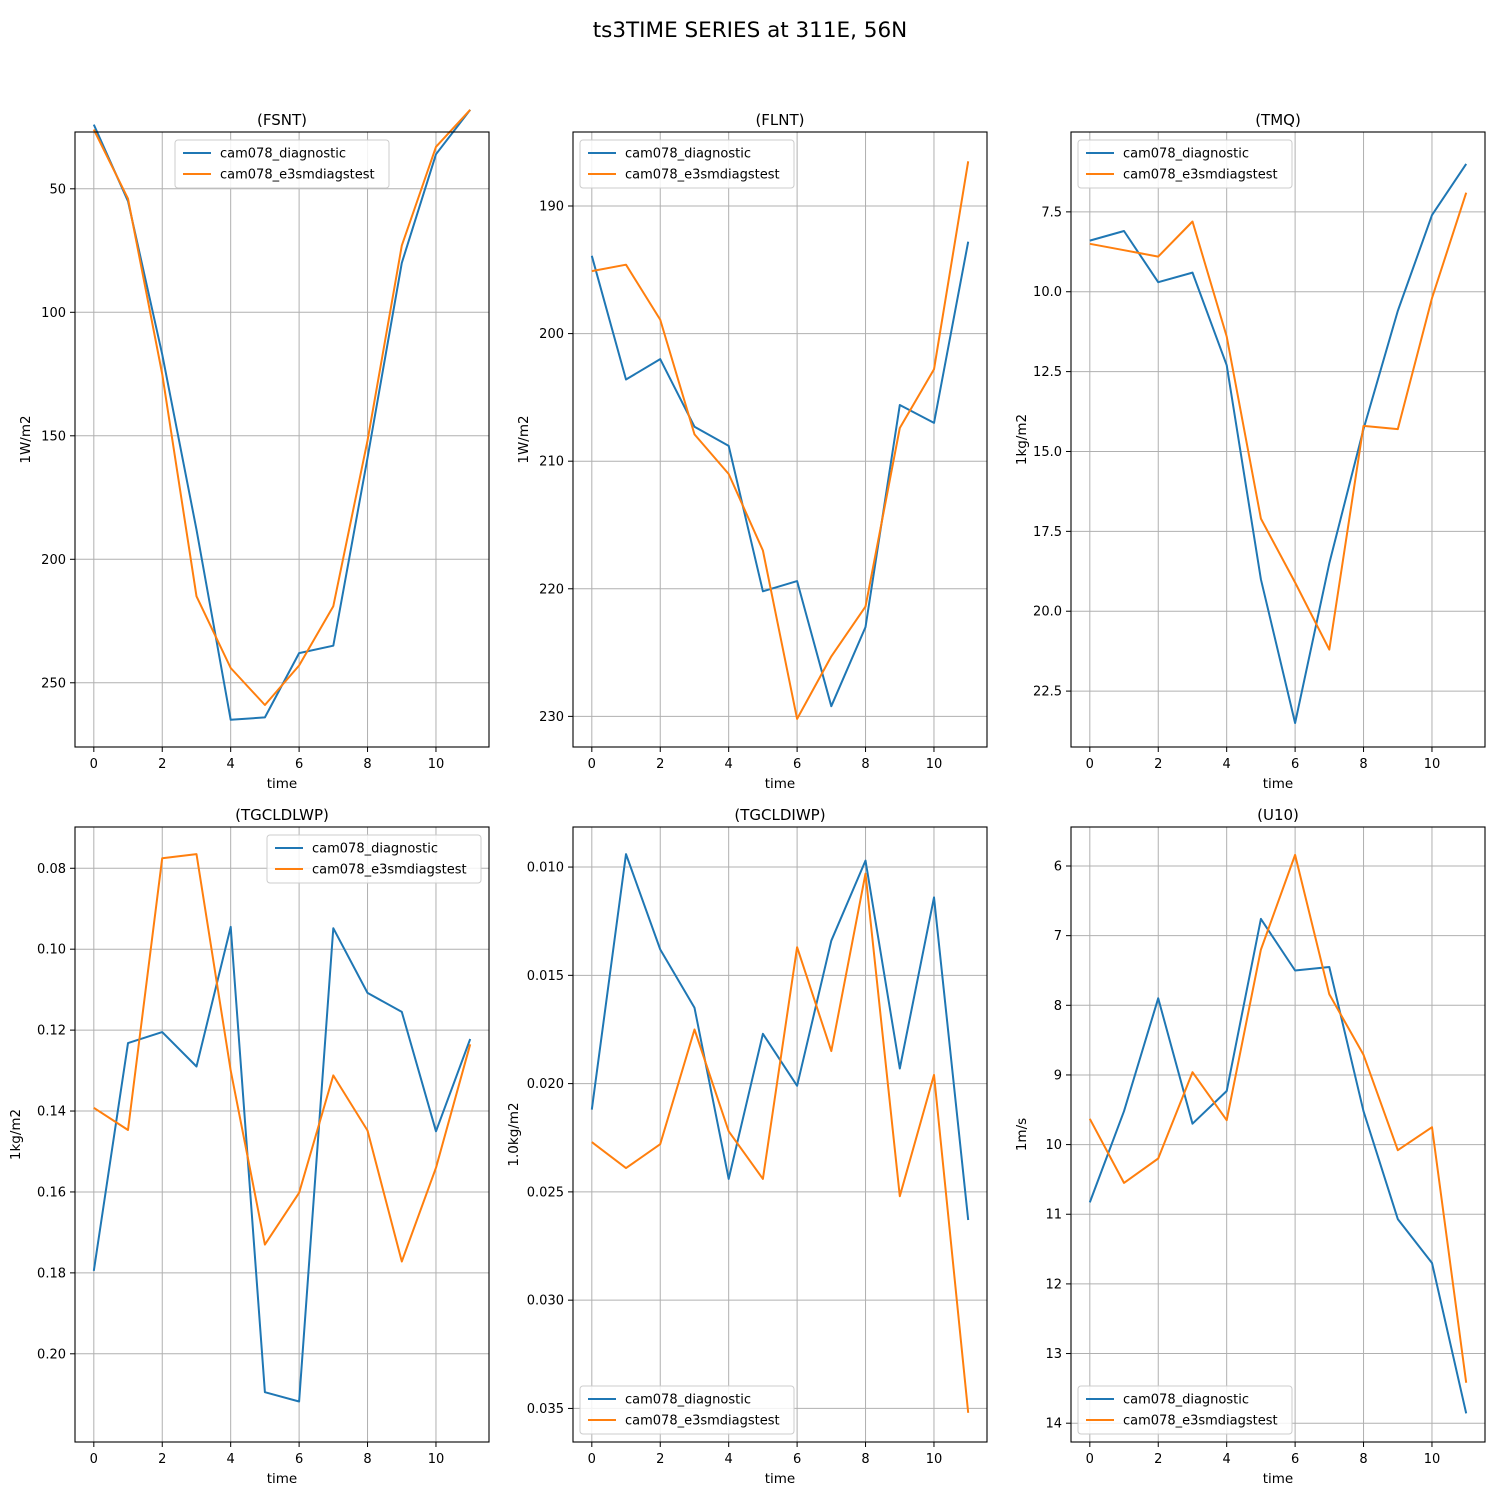 The image size is (1500, 1500). I want to click on y-tick-label: 0.08, so click(51, 869).